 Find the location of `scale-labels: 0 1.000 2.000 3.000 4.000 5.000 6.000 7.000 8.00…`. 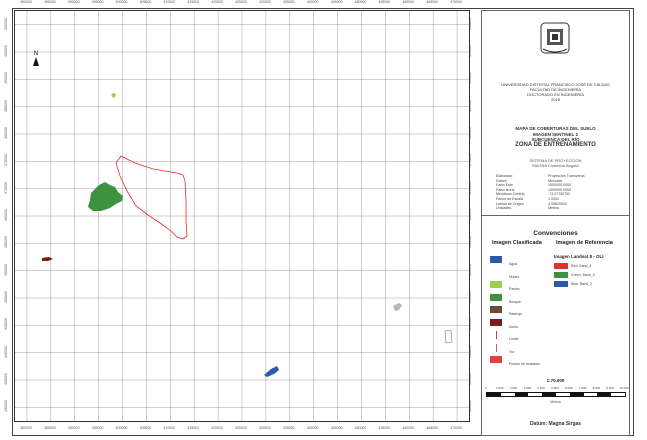

scale-labels: 0 1.000 2.000 3.000 4.000 5.000 6.000 7.000 8.00… is located at coordinates (556, 389).